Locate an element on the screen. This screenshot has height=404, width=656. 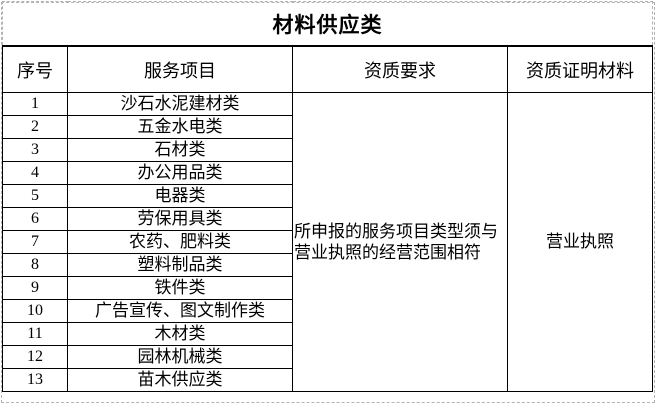
table-row: 2 五金水电类 is located at coordinates (327, 127).